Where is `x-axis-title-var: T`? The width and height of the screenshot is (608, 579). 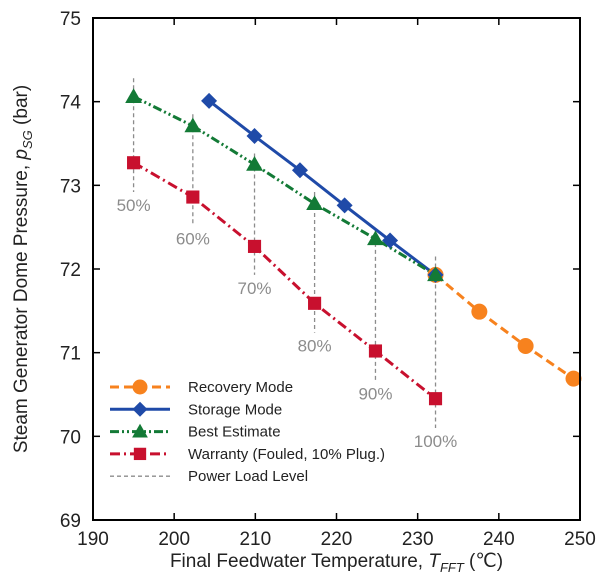
x-axis-title-var: T is located at coordinates (434, 561).